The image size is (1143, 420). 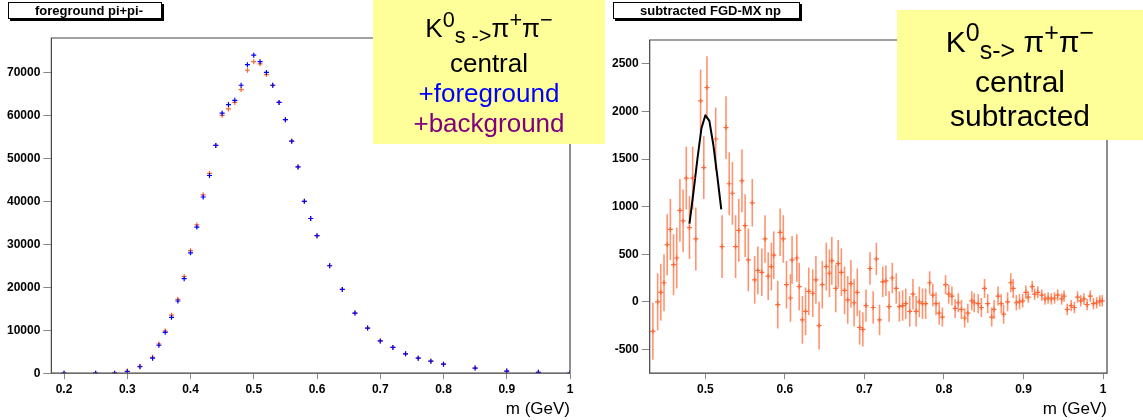 What do you see at coordinates (85, 10) in the screenshot?
I see `chart-title: foreground pi+pi-` at bounding box center [85, 10].